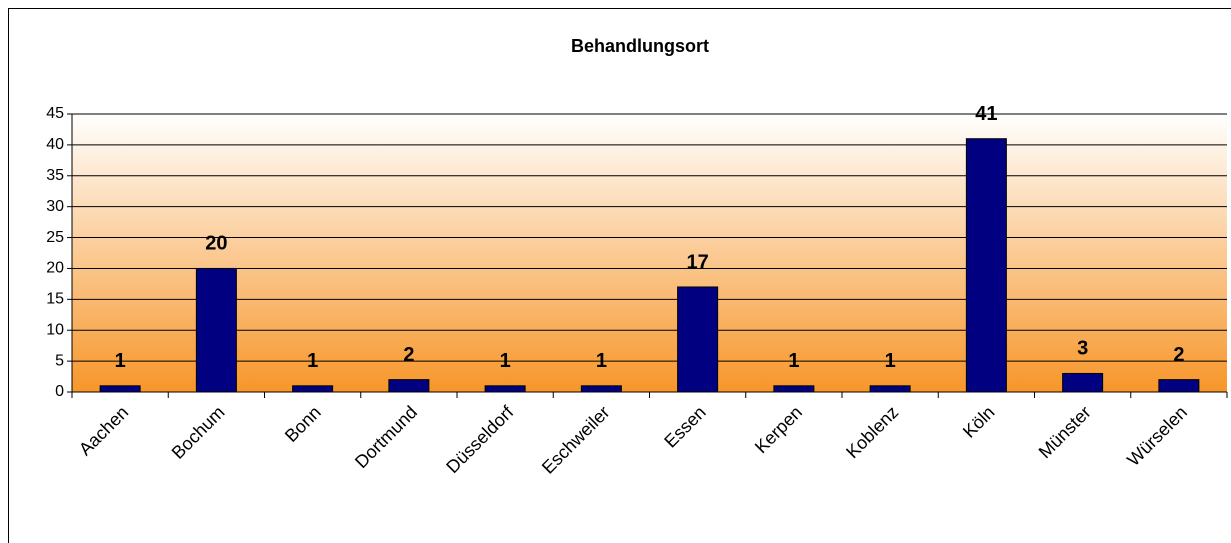 The width and height of the screenshot is (1231, 543). I want to click on value-label: 41, so click(986, 114).